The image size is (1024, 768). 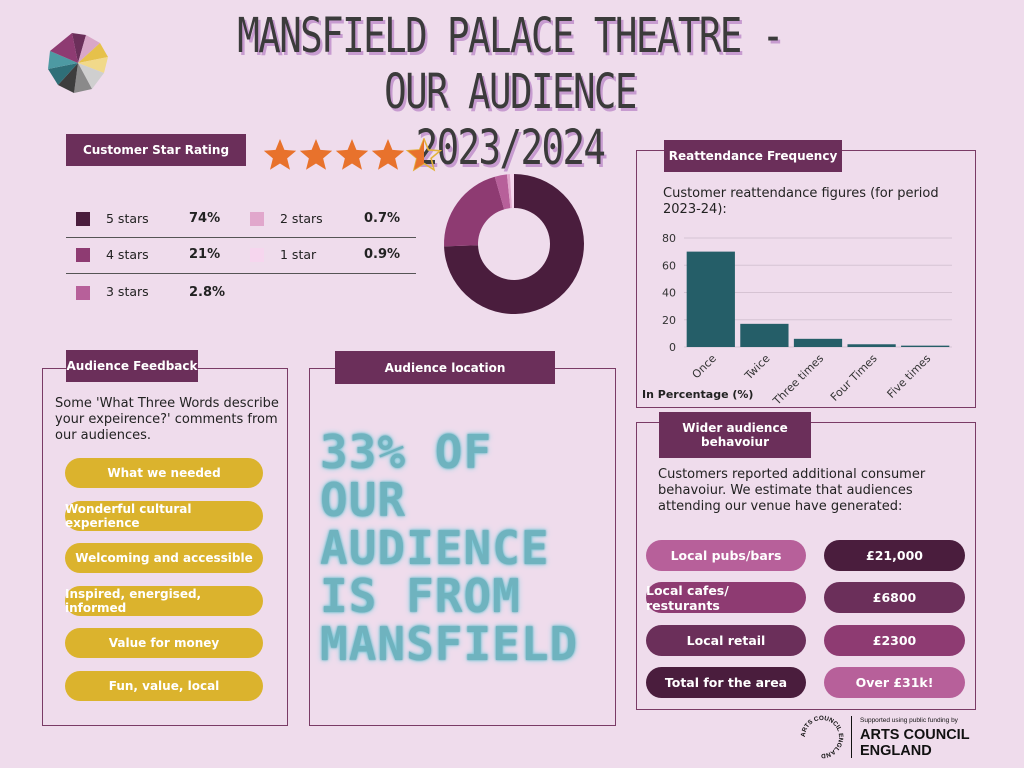 I want to click on x-tick-label: Once, so click(x=704, y=366).